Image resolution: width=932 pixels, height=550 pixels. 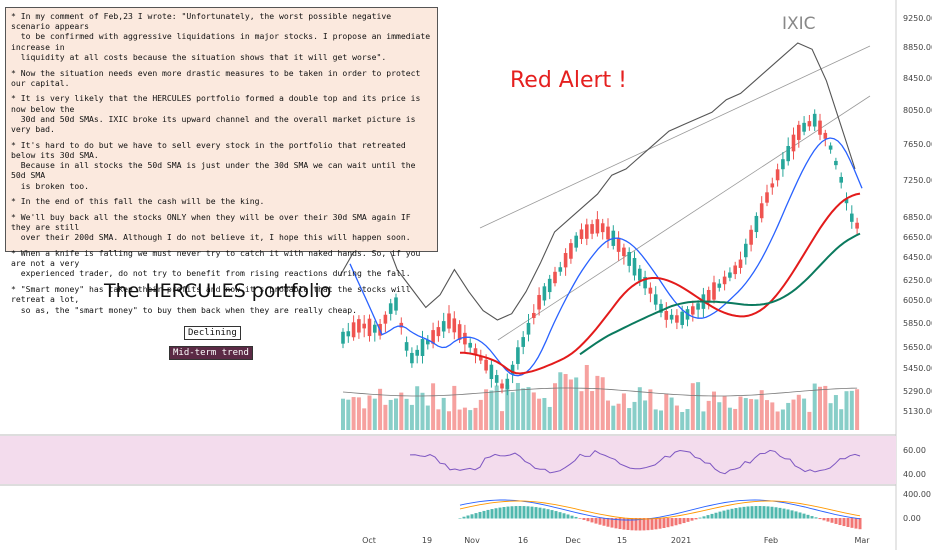 I want to click on time-tick-label: 19, so click(x=427, y=540).